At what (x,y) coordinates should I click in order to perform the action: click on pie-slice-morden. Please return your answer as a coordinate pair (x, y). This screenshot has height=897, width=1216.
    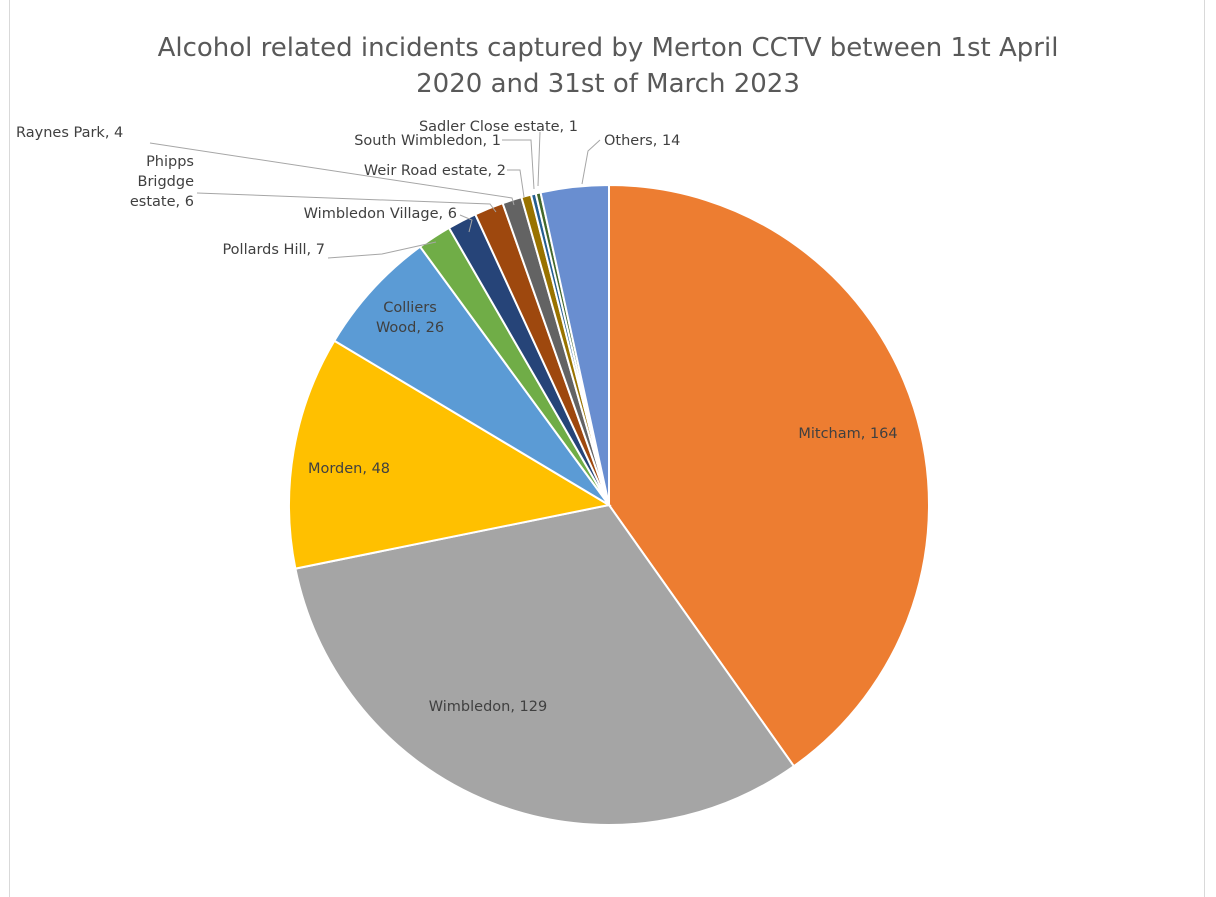
    Looking at the image, I should click on (450, 454).